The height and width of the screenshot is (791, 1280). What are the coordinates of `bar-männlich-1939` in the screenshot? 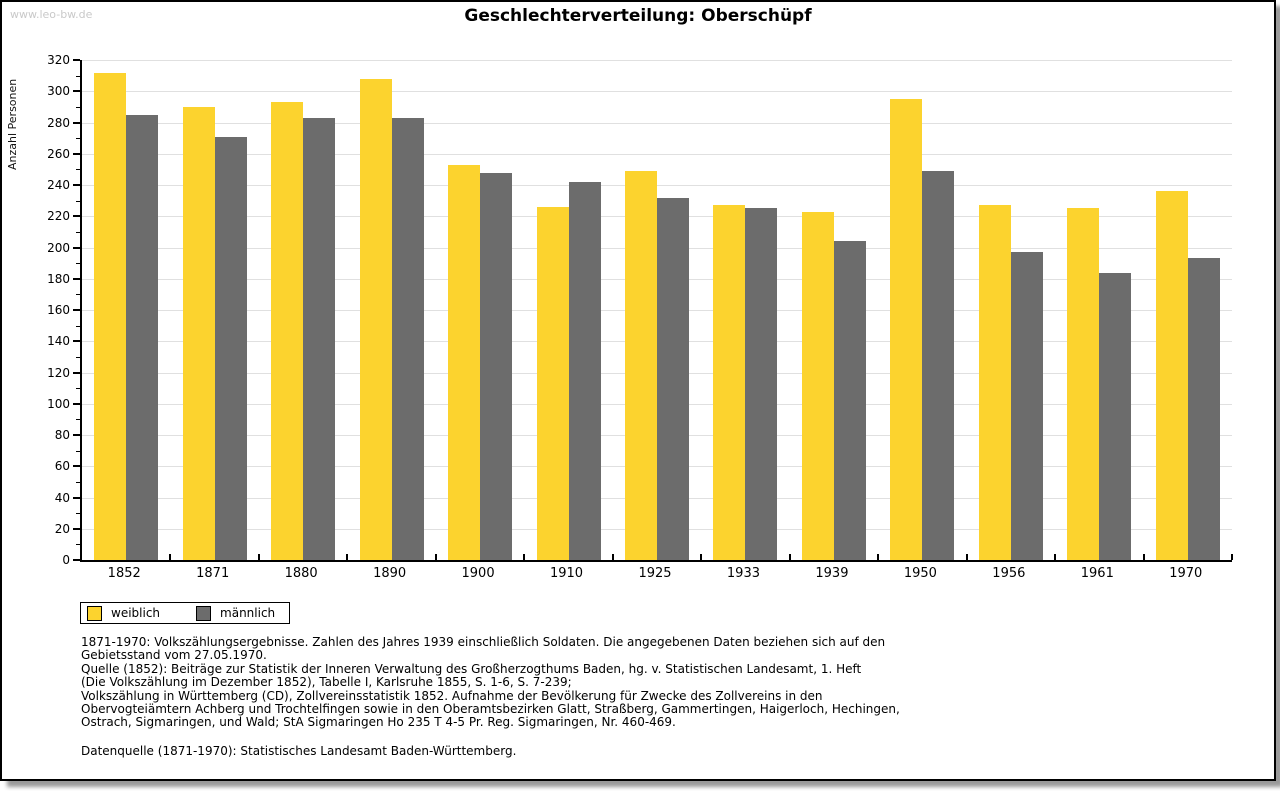 It's located at (849, 400).